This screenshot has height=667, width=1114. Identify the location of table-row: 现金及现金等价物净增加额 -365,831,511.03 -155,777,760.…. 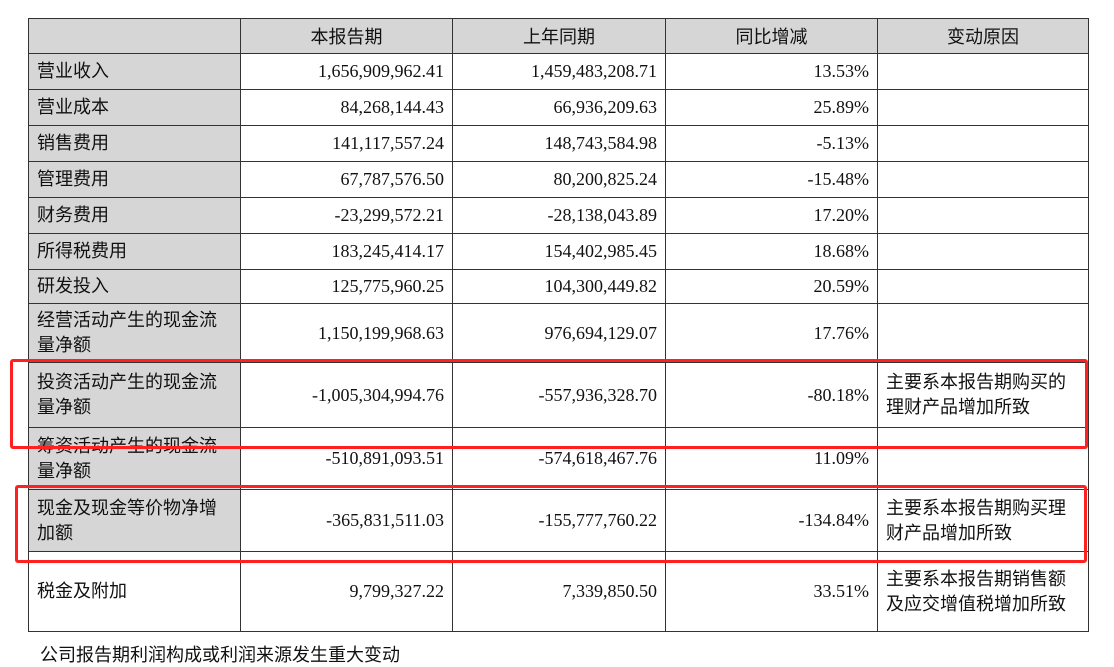
(558, 520).